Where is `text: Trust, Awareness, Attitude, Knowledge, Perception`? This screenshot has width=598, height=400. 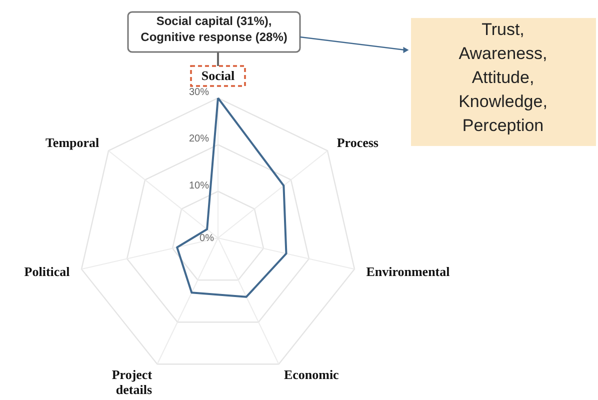 text: Trust, Awareness, Attitude, Knowledge, Perception is located at coordinates (503, 77).